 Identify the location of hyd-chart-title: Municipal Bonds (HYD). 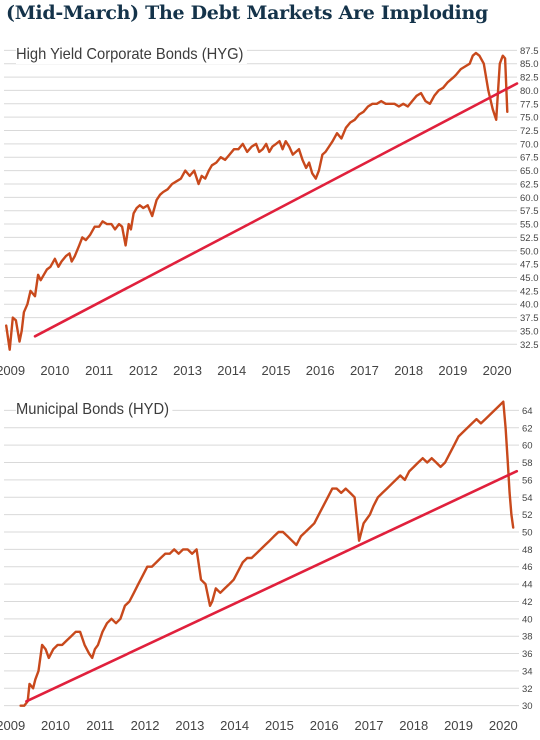
(94, 410).